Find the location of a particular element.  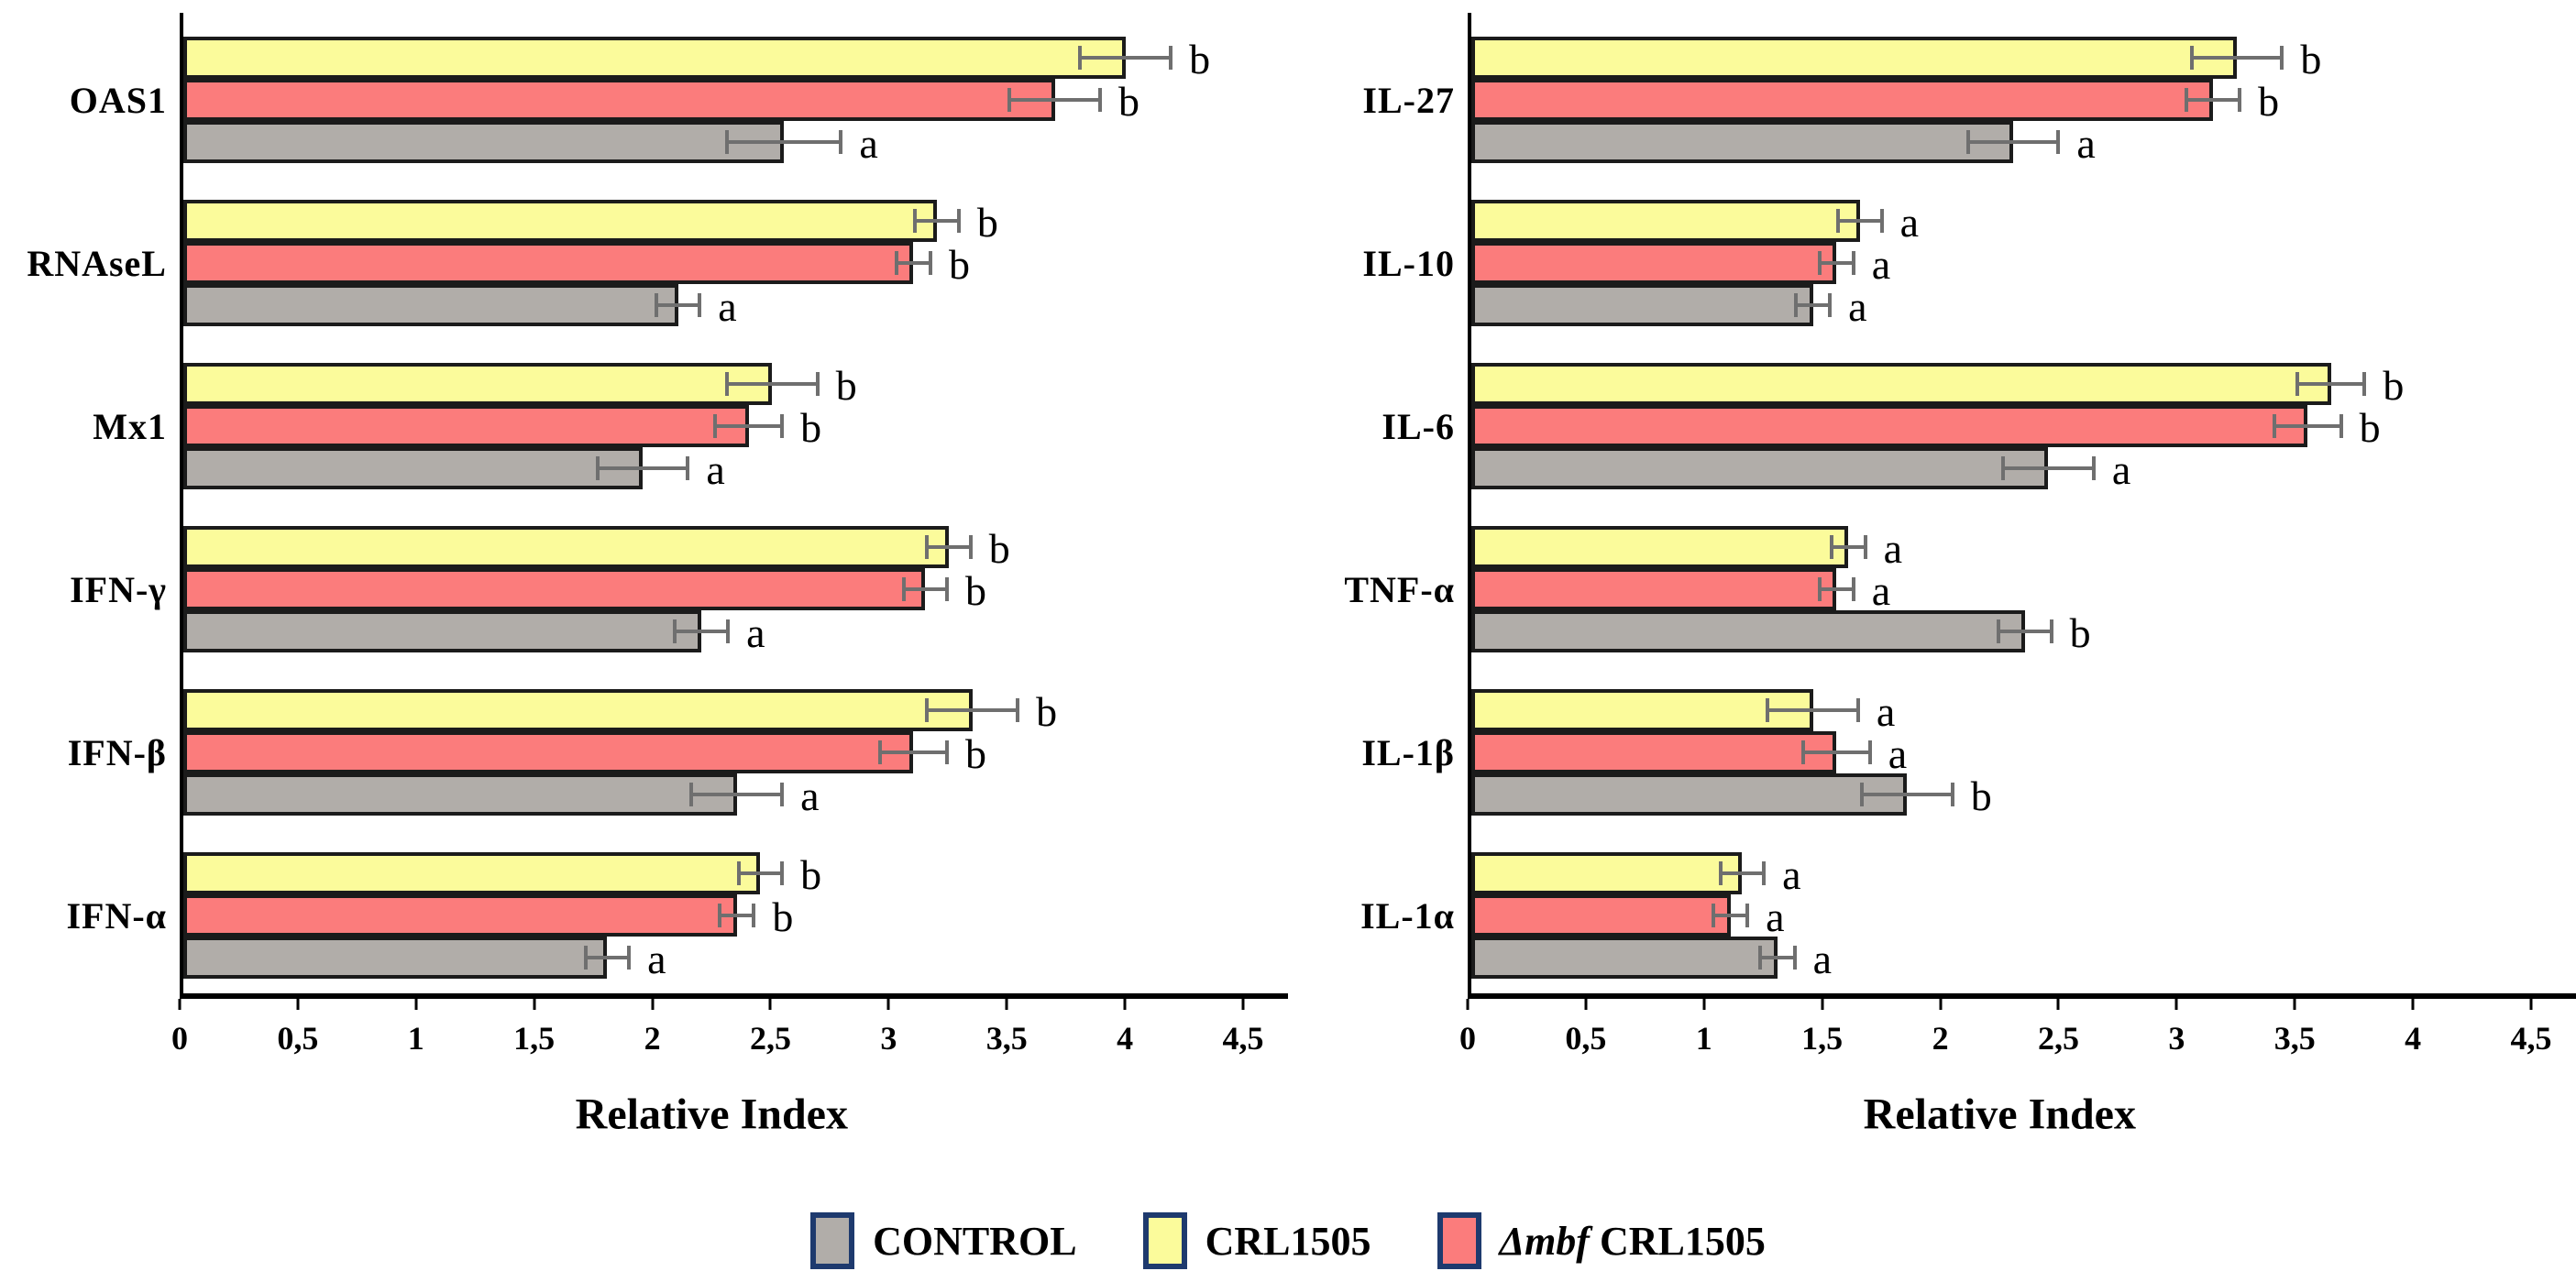

tick-label: 2 is located at coordinates (1940, 1038).